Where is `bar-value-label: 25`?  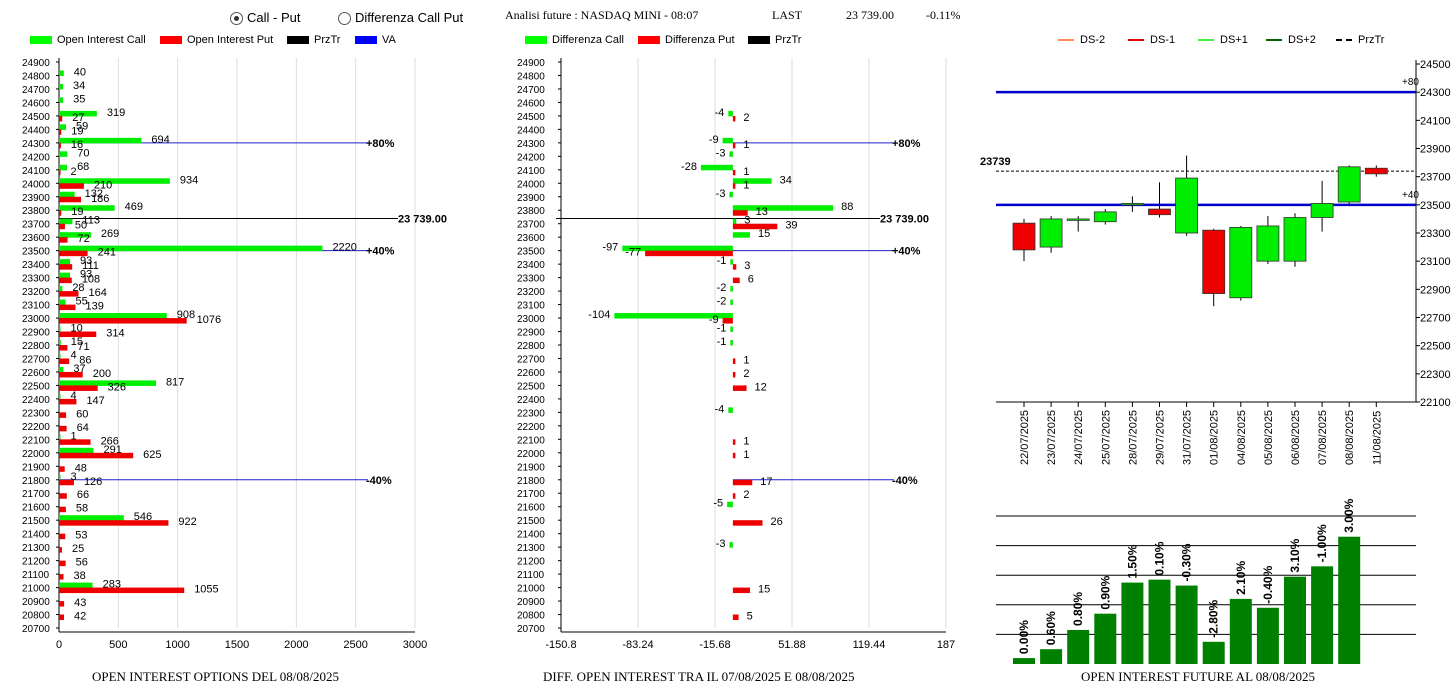
bar-value-label: 25 is located at coordinates (78, 549).